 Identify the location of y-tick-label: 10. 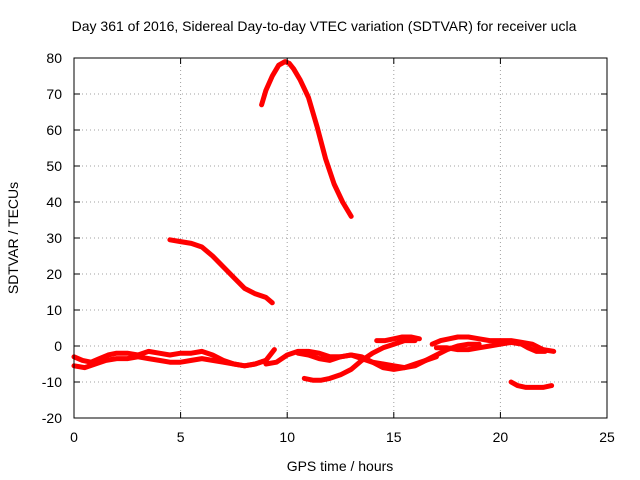
(54, 310).